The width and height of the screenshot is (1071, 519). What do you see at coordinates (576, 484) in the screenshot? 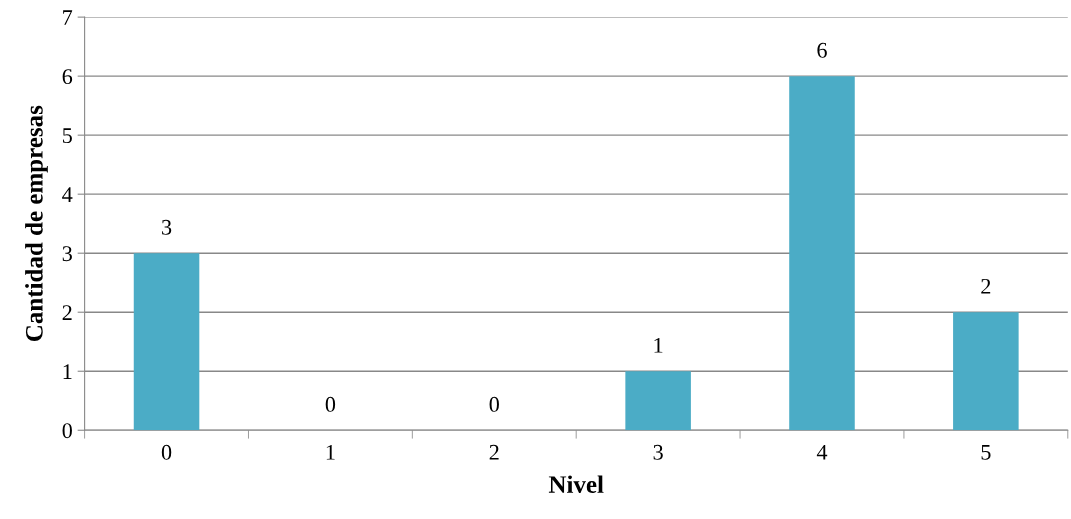
I see `x-axis-title: Nivel` at bounding box center [576, 484].